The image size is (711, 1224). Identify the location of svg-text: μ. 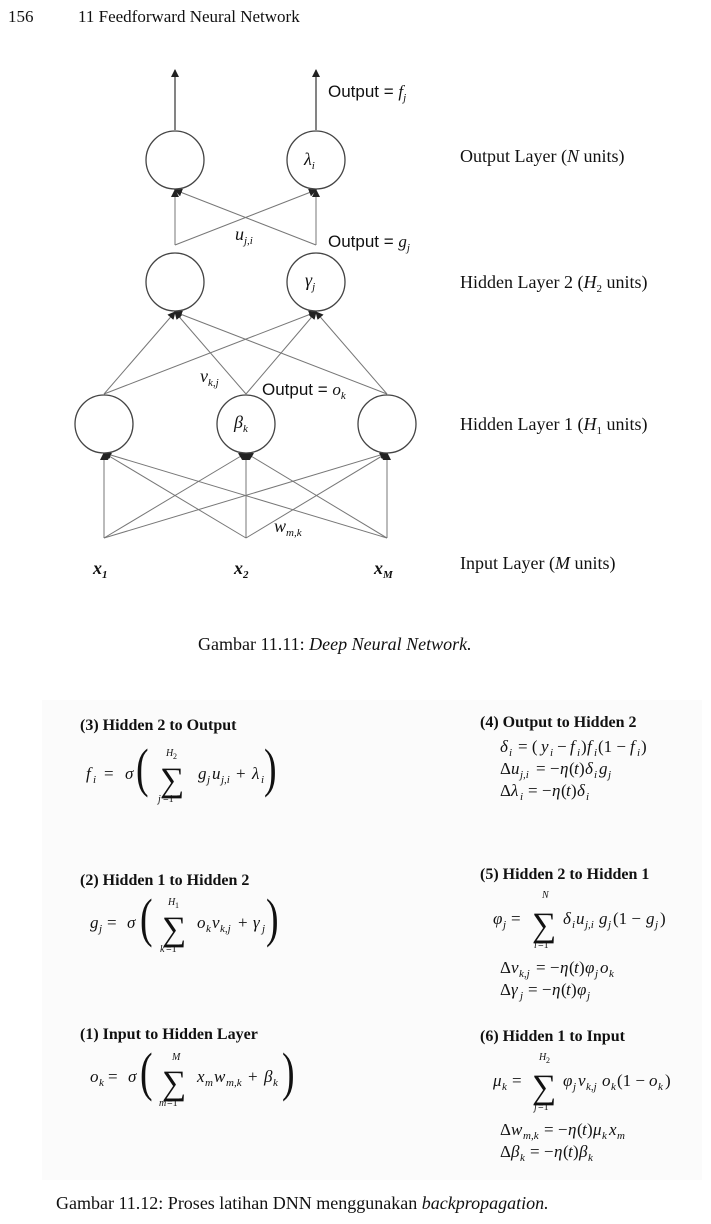
(497, 1080).